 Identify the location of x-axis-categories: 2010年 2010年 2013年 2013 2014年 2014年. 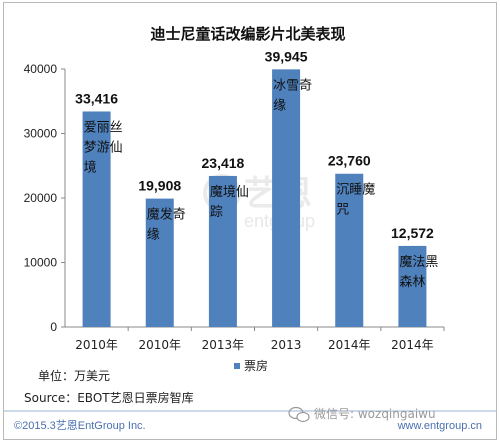
(260, 339).